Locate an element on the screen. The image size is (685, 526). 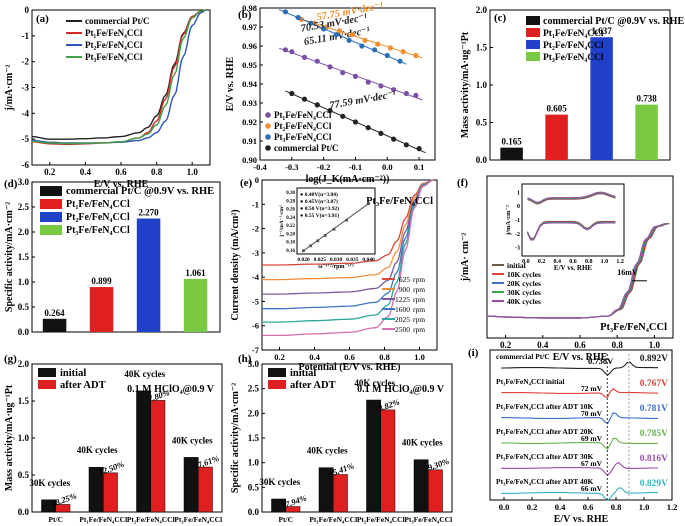
panel-i-xtick-label: 1.0 is located at coordinates (644, 507).